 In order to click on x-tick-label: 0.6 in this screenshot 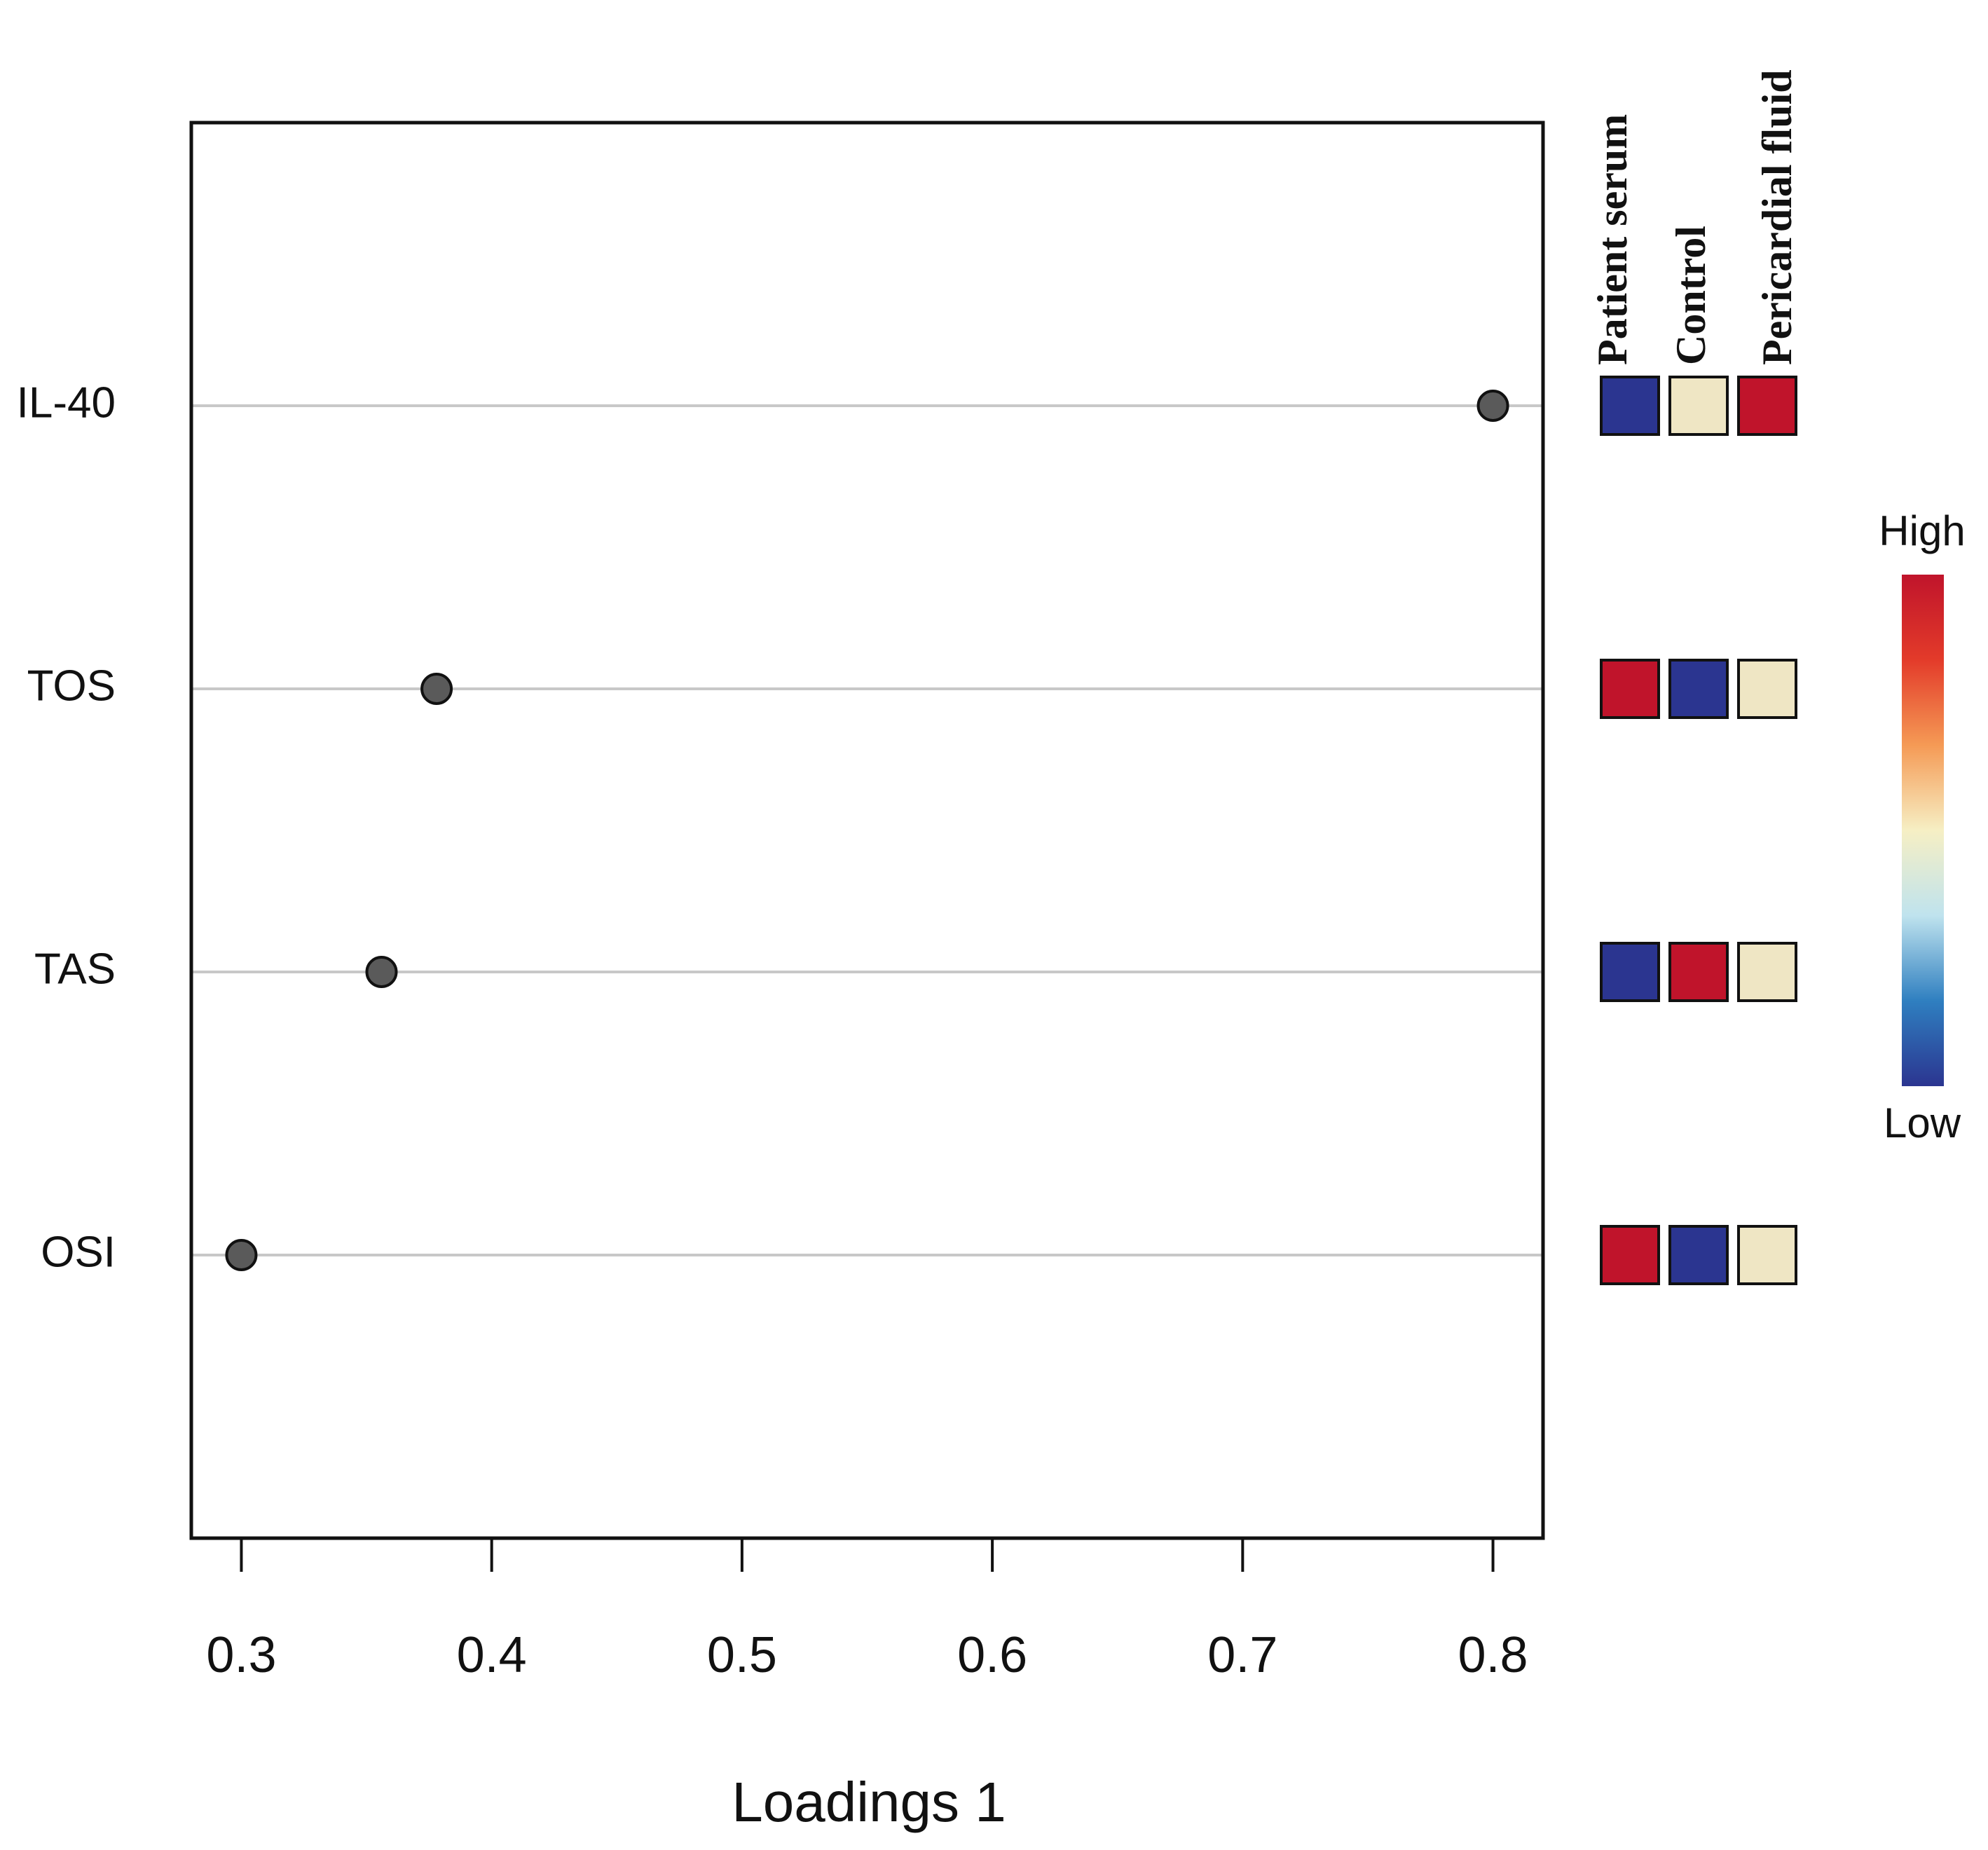, I will do `click(992, 1655)`.